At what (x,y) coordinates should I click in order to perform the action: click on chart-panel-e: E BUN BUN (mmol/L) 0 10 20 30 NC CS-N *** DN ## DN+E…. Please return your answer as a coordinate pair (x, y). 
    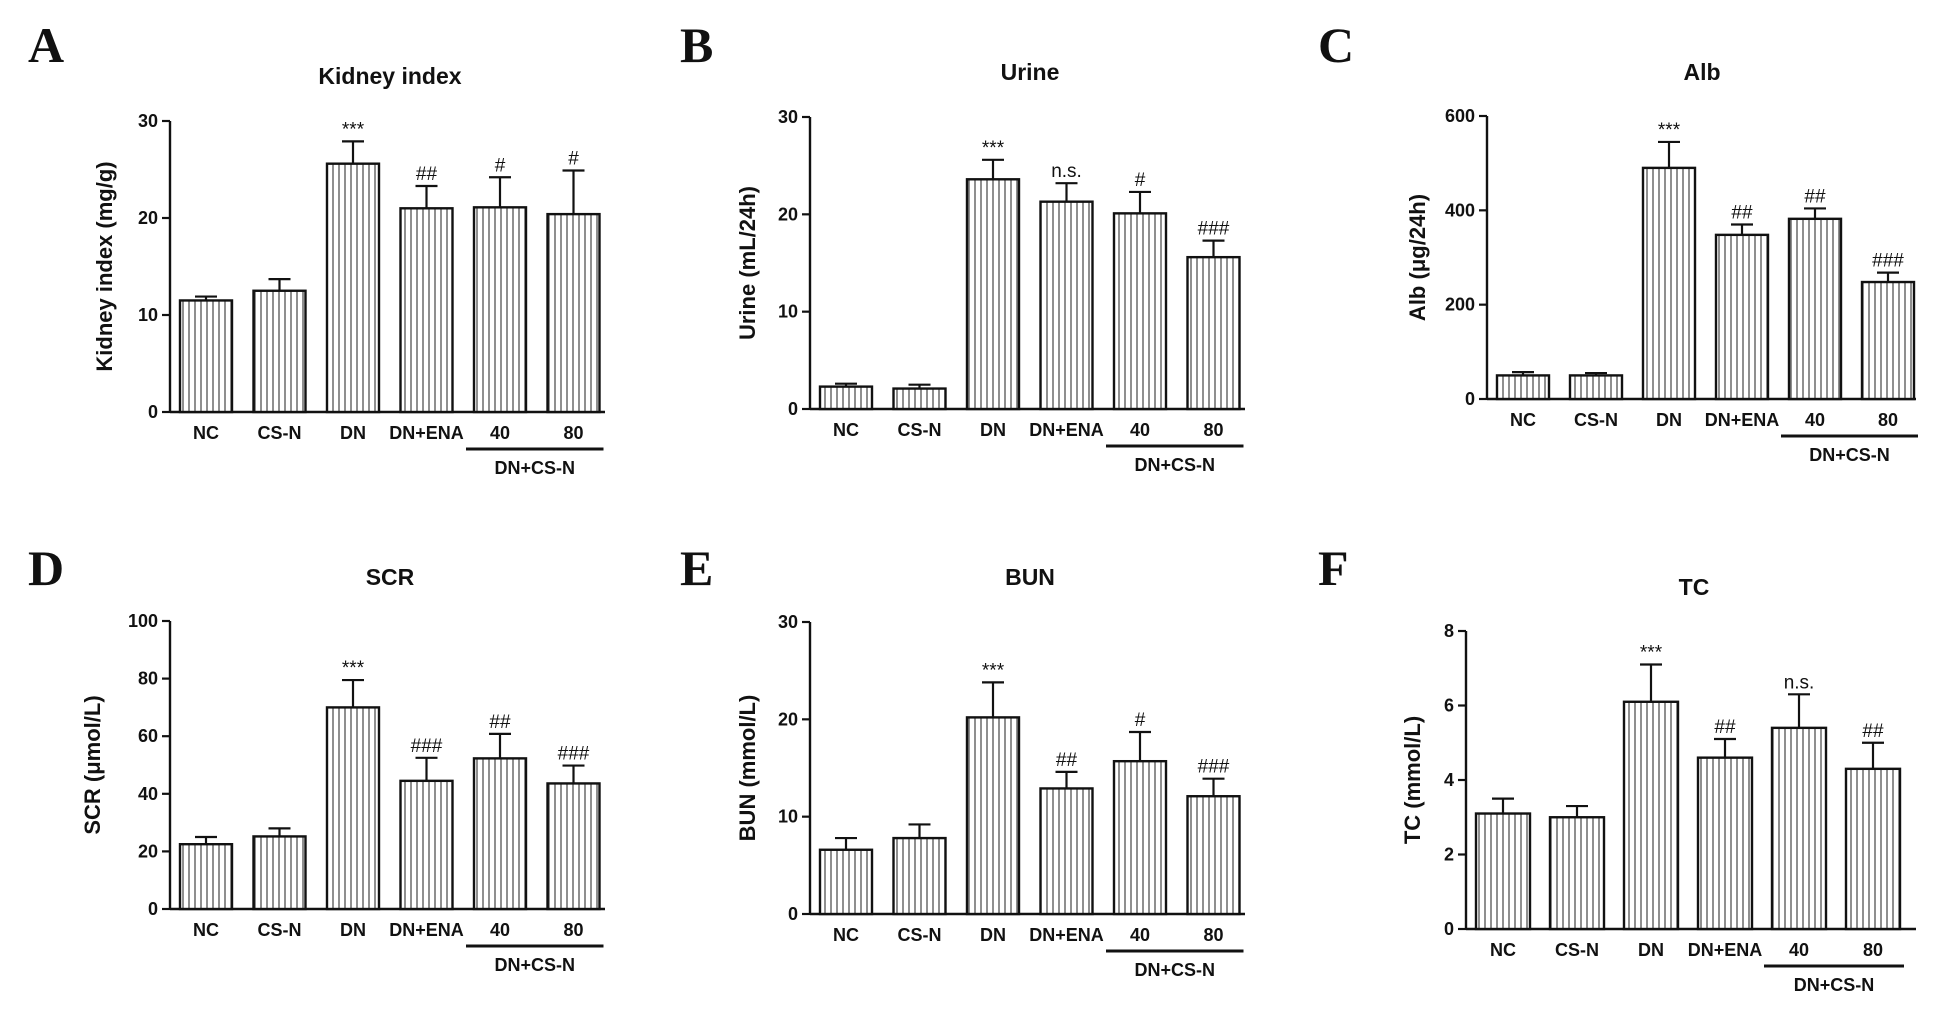
    Looking at the image, I should click on (962, 760).